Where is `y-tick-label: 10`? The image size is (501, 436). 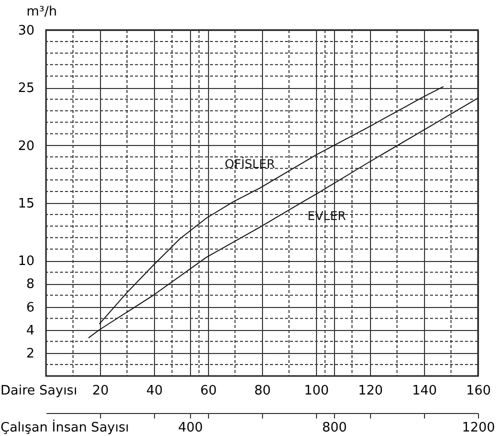
y-tick-label: 10 is located at coordinates (26, 262).